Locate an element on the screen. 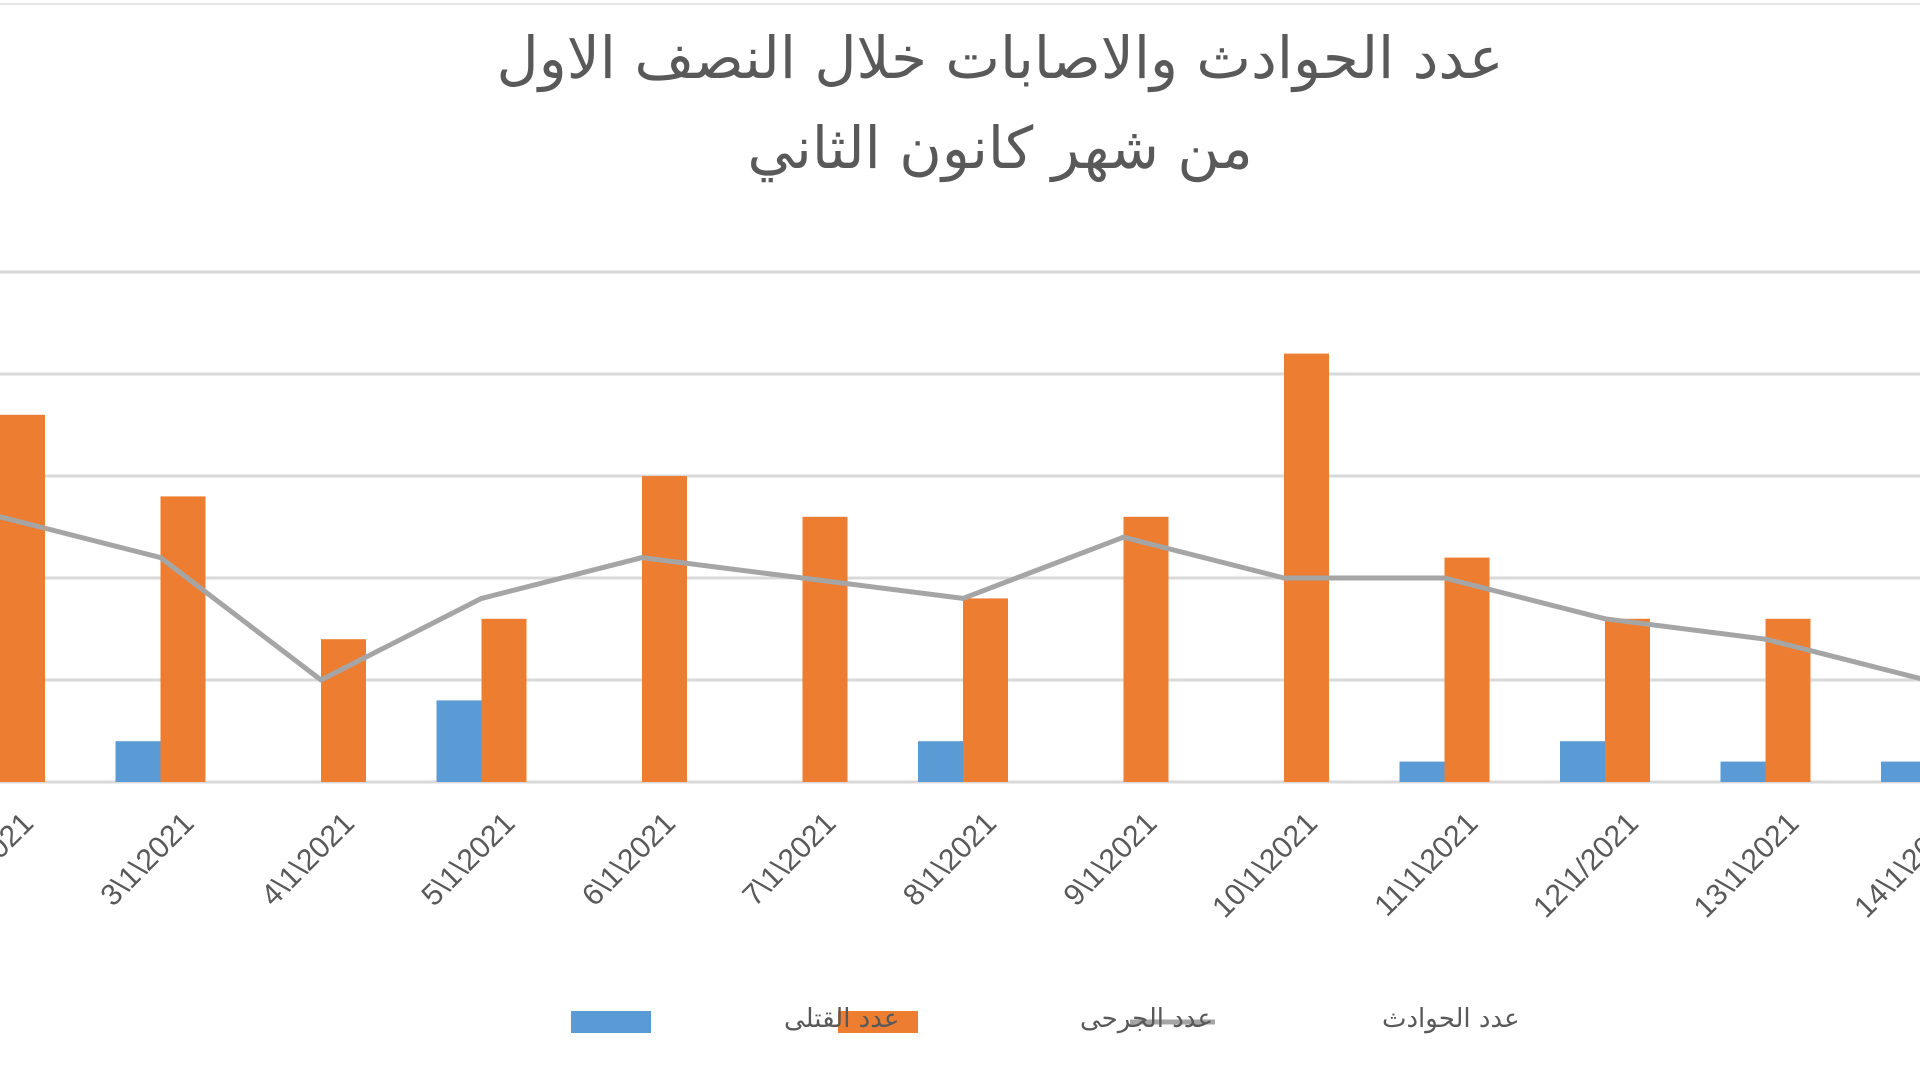  x-tick-label: 6\1\2021 is located at coordinates (629, 860).